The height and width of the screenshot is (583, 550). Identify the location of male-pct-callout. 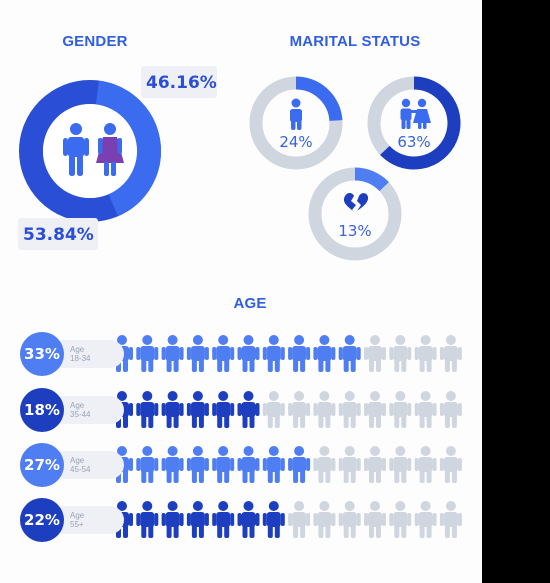
(58, 234).